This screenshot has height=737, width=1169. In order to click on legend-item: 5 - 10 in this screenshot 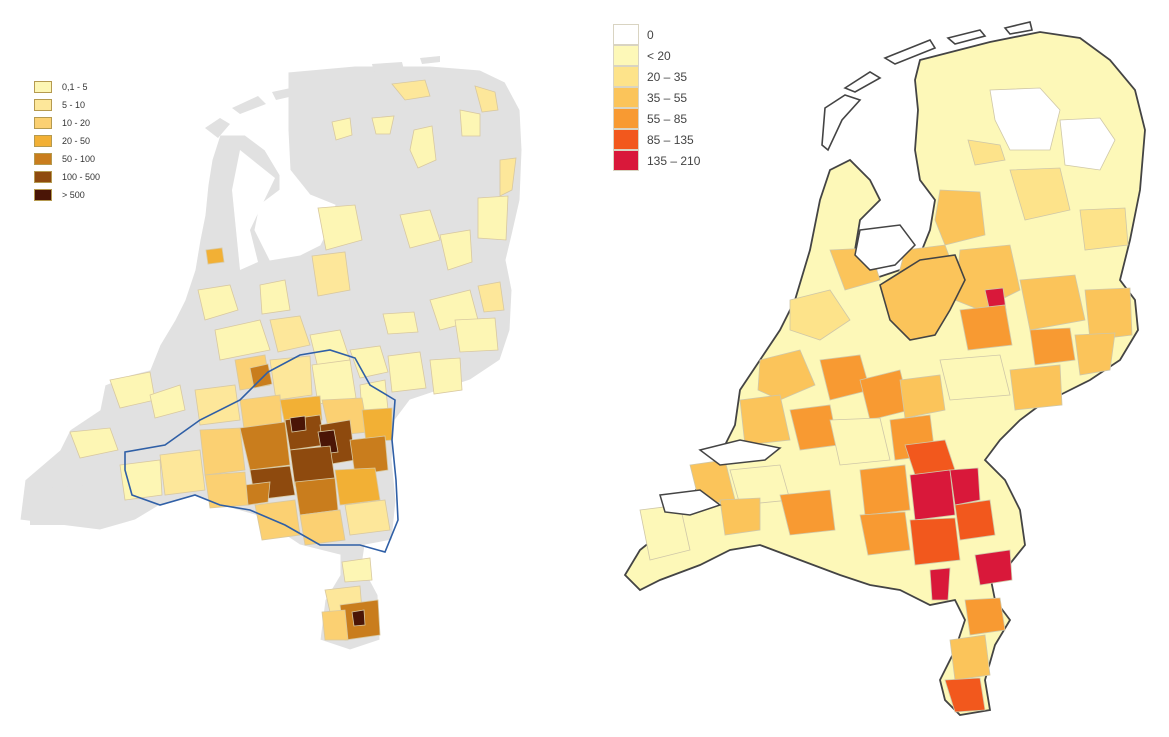, I will do `click(67, 105)`.